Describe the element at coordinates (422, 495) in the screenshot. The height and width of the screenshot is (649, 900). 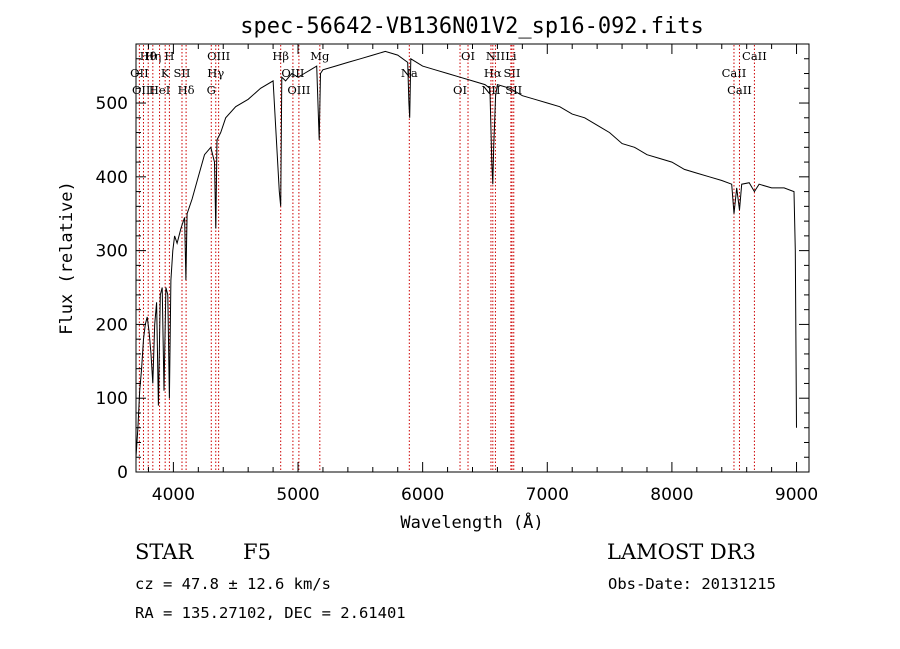
I see `x-tick-label-2: 6000` at that location.